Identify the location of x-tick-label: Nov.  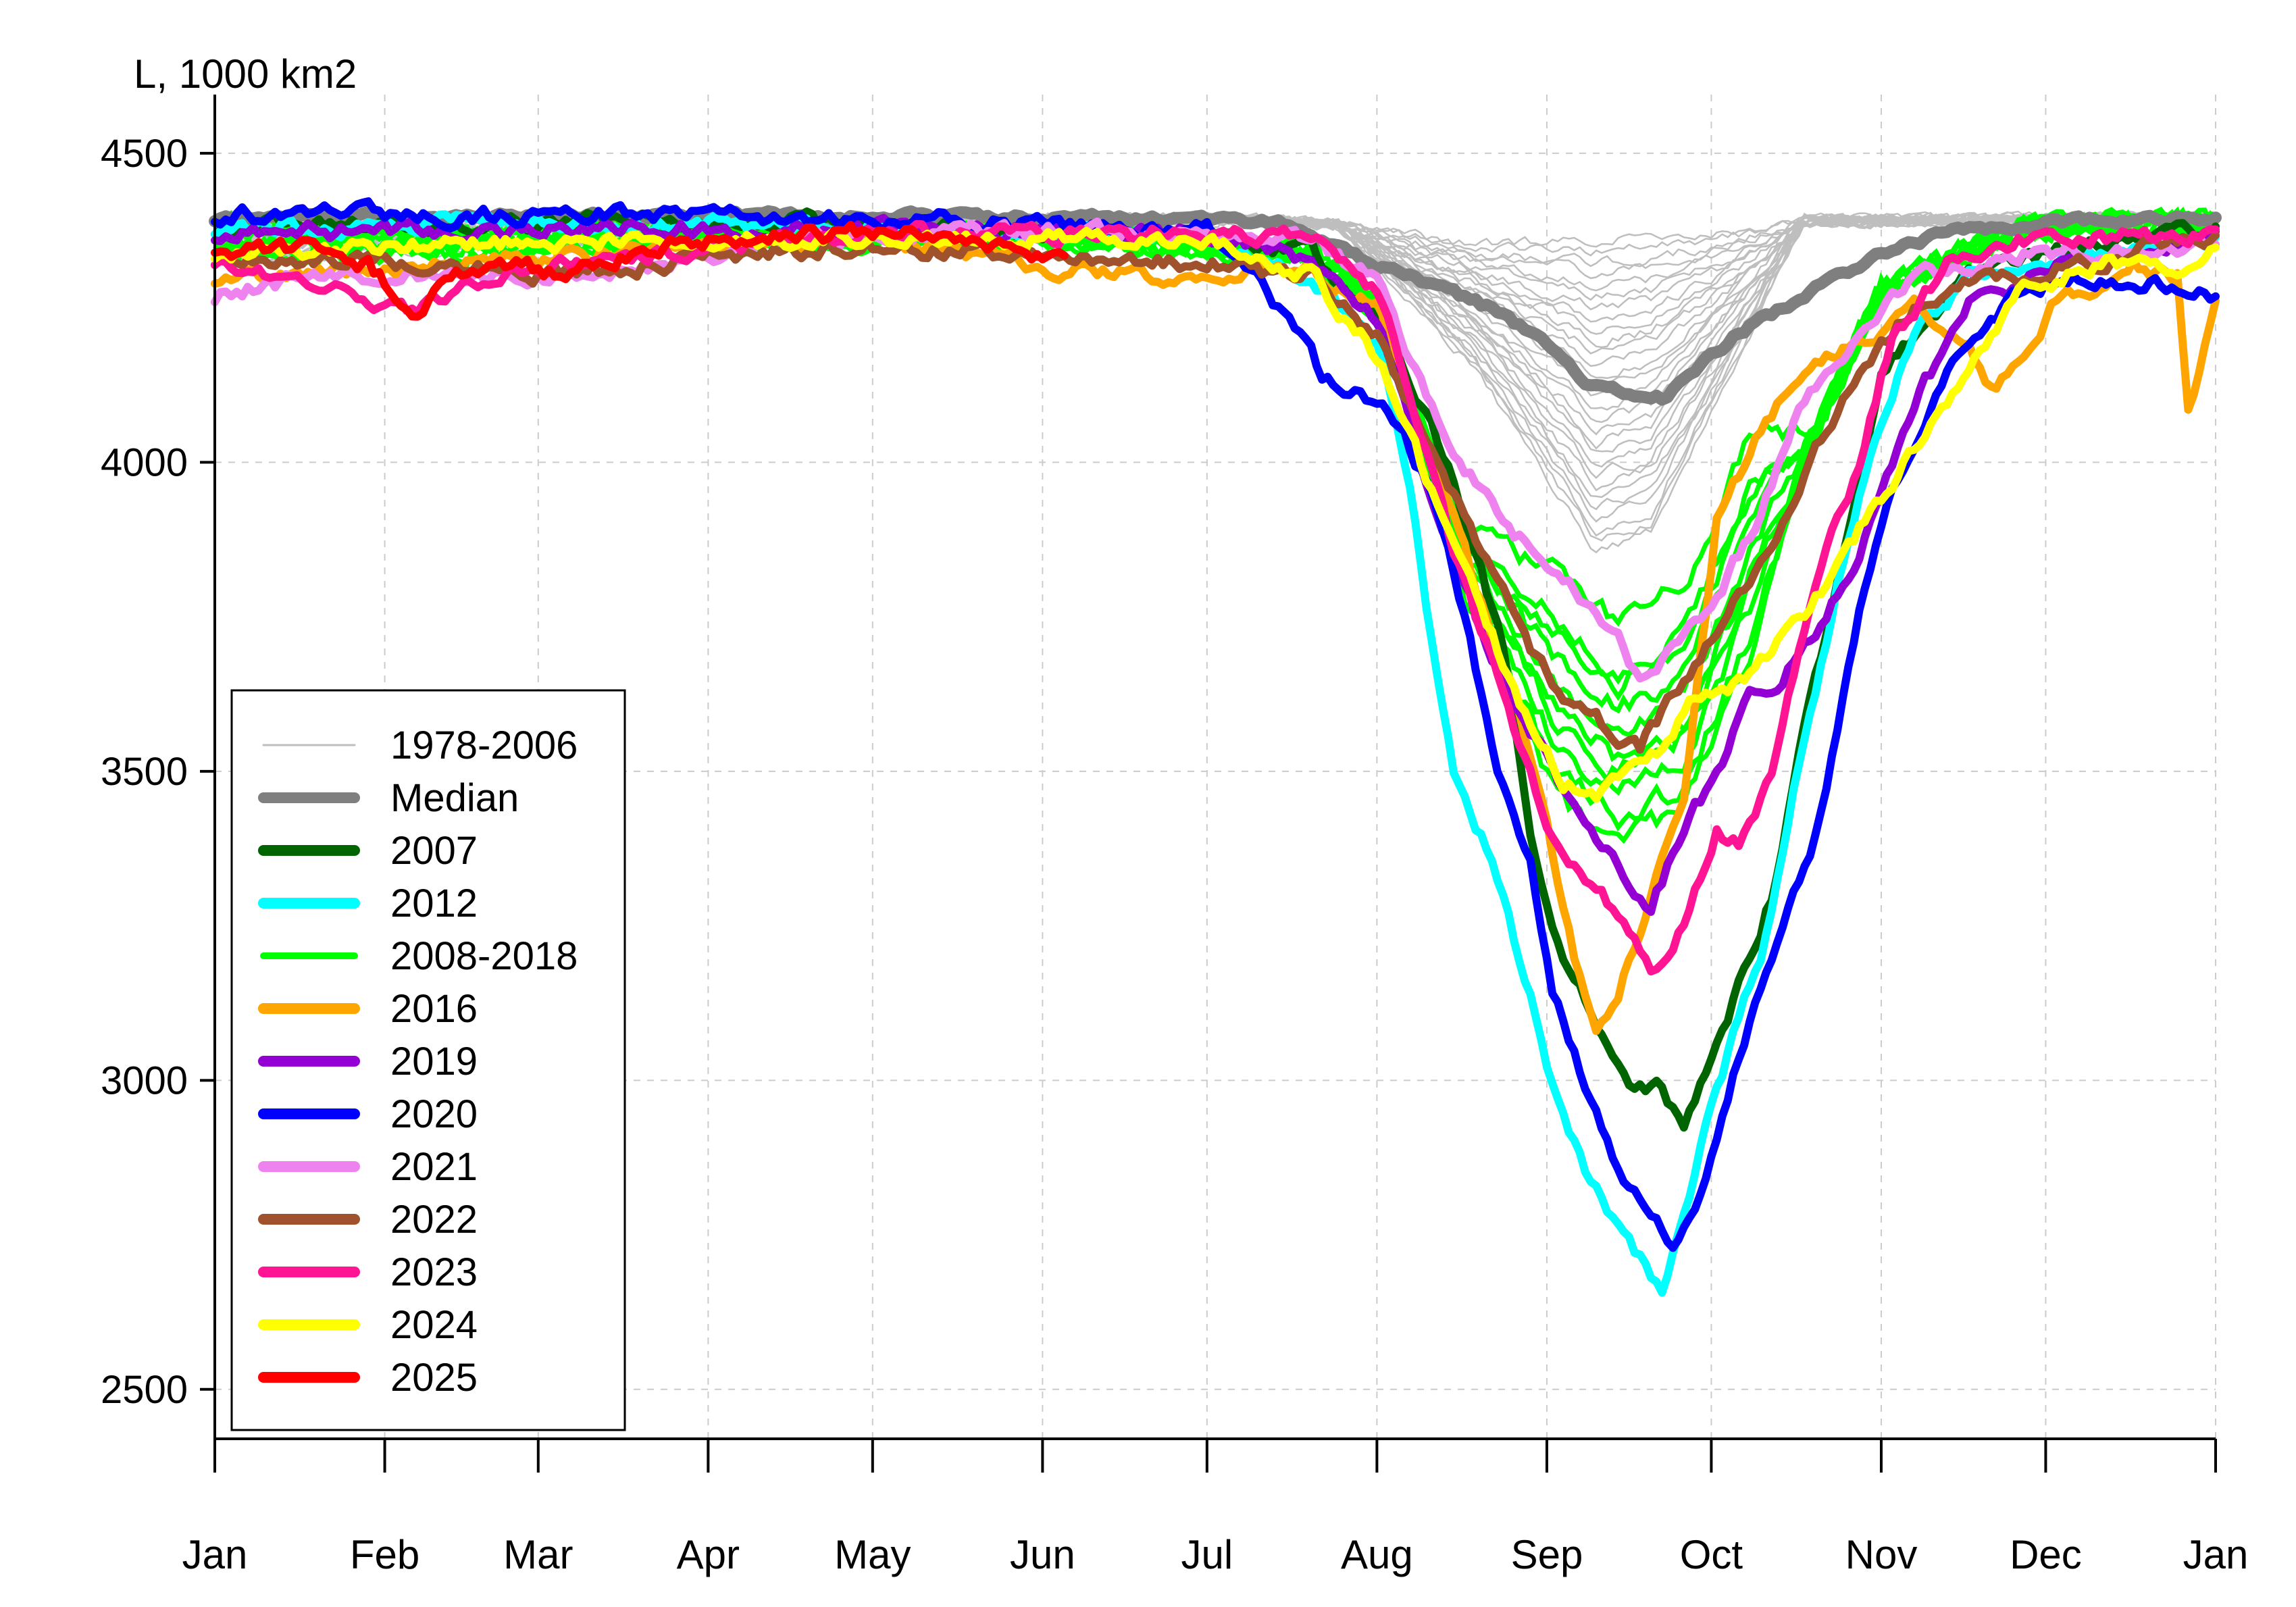
(1881, 1554).